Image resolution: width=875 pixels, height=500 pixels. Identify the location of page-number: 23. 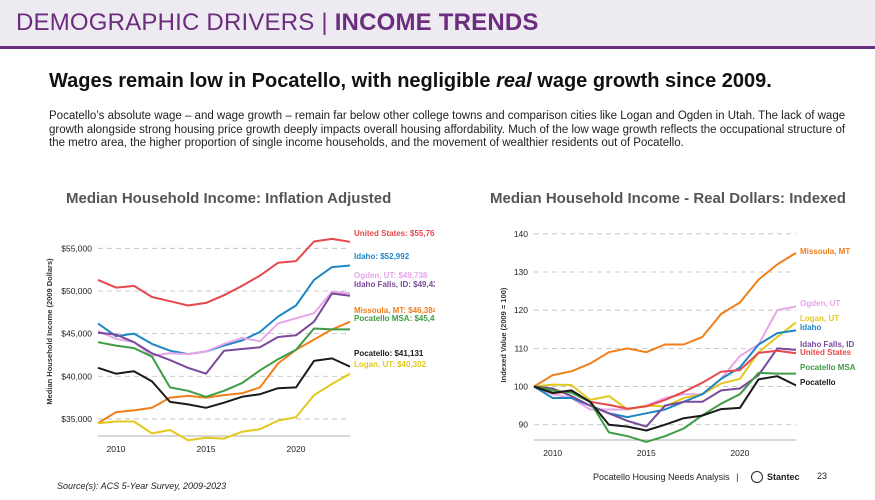
(822, 476).